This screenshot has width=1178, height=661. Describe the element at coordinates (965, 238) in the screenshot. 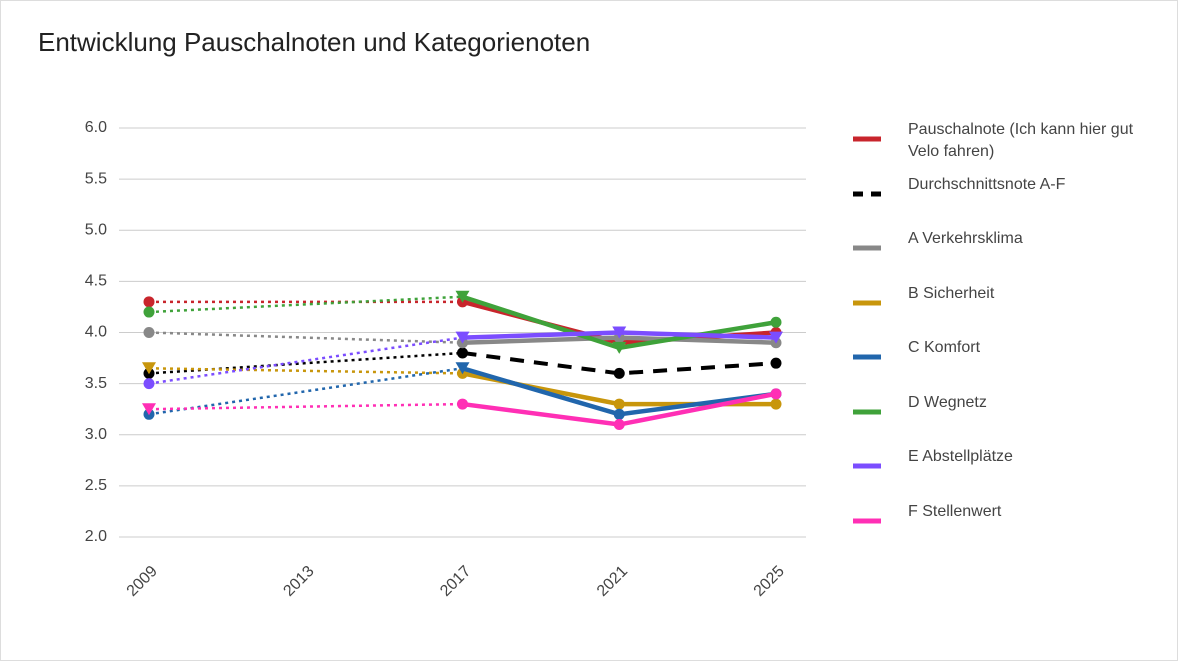

I see `legend-label: A Verkehrsklima` at that location.